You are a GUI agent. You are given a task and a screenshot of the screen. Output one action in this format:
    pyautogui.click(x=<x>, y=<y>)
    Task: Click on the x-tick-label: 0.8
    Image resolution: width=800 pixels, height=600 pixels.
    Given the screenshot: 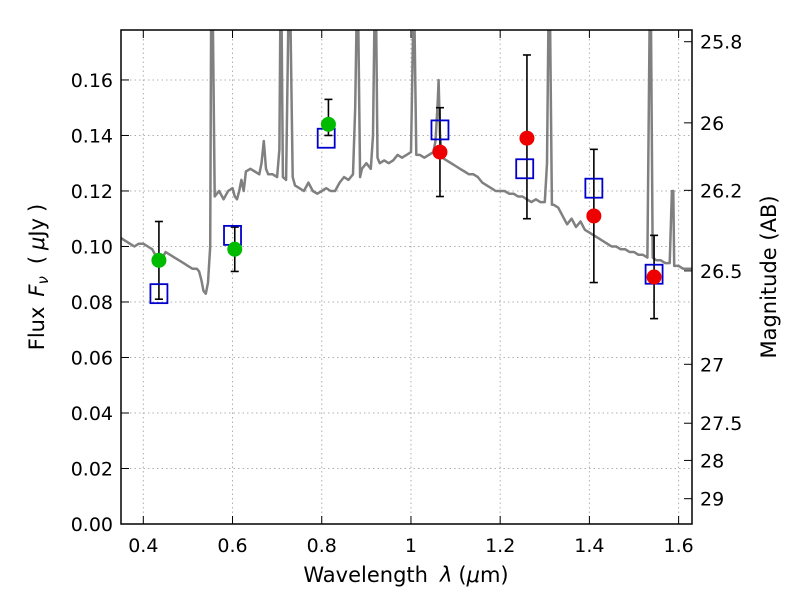 What is the action you would take?
    pyautogui.click(x=322, y=546)
    